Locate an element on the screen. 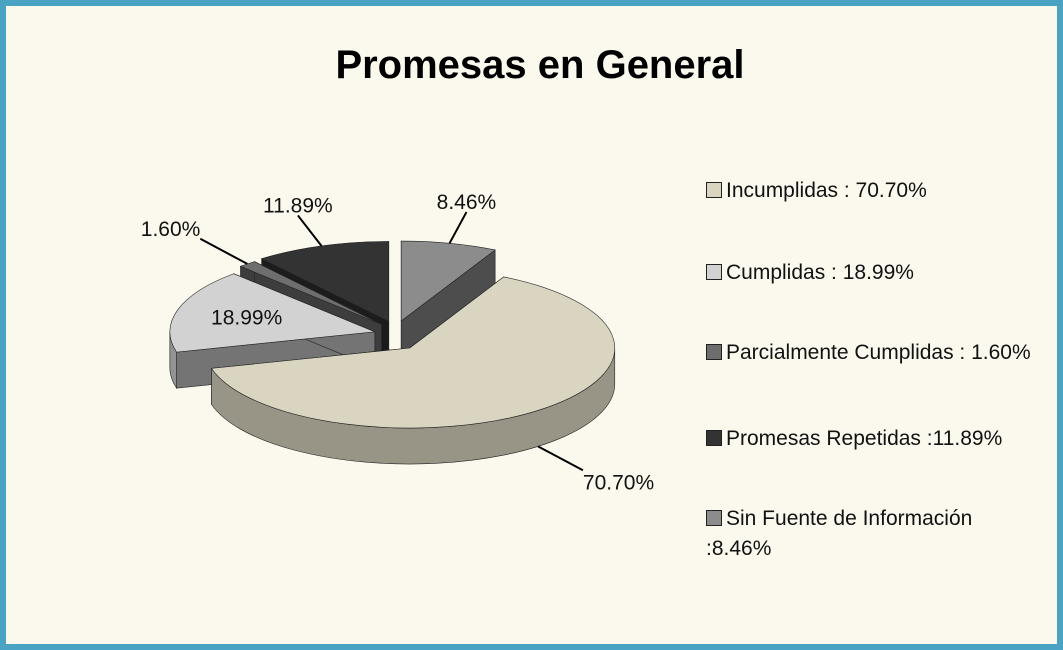  data-label: 8.46% is located at coordinates (467, 202).